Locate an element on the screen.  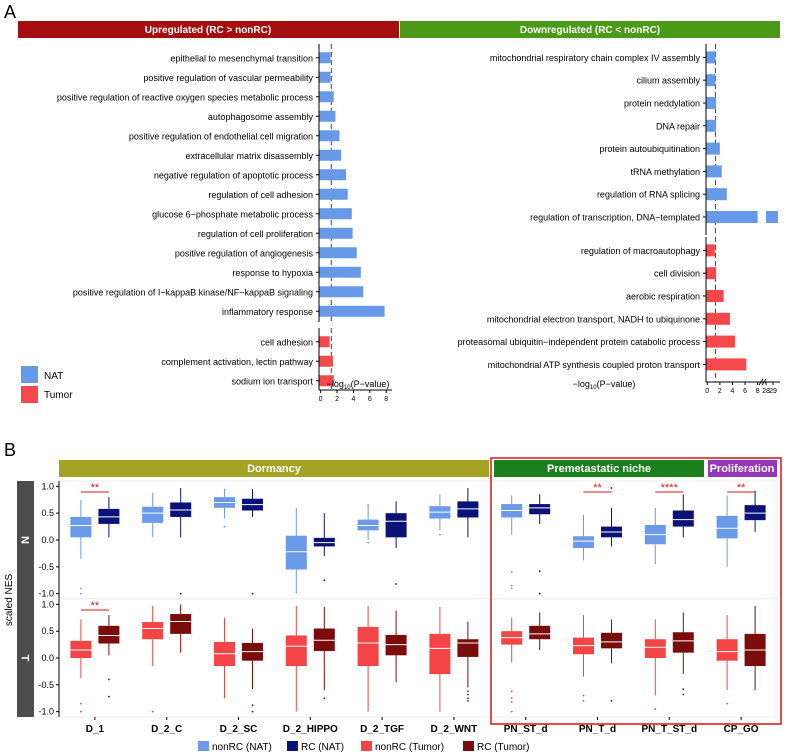
panel-b-label: B is located at coordinates (10, 450).